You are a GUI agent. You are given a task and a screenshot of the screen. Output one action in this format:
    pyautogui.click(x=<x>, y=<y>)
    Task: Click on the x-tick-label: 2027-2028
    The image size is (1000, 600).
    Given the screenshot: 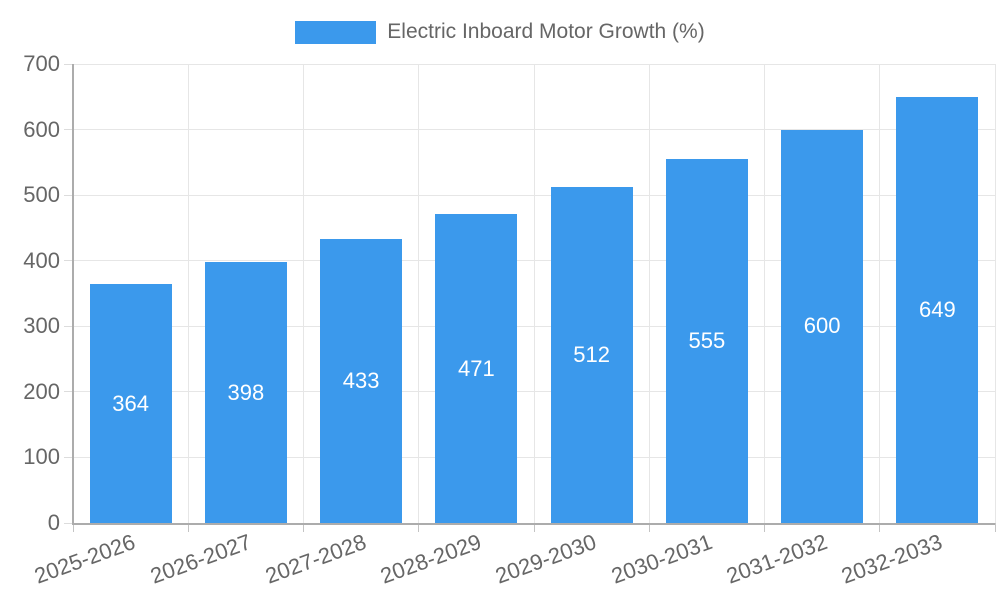 What is the action you would take?
    pyautogui.click(x=315, y=559)
    